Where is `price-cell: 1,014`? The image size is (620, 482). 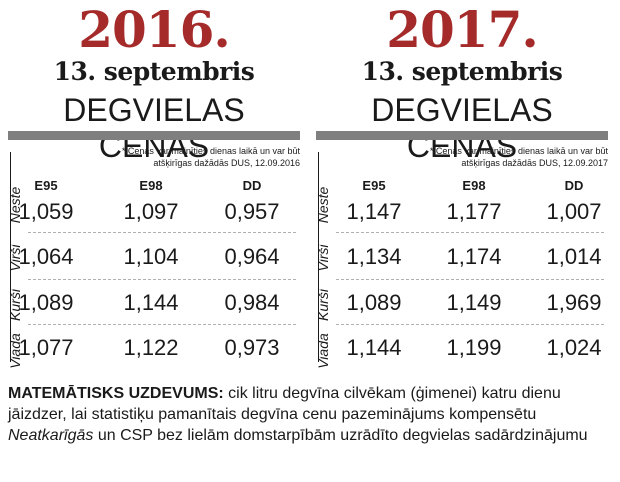 price-cell: 1,014 is located at coordinates (574, 256).